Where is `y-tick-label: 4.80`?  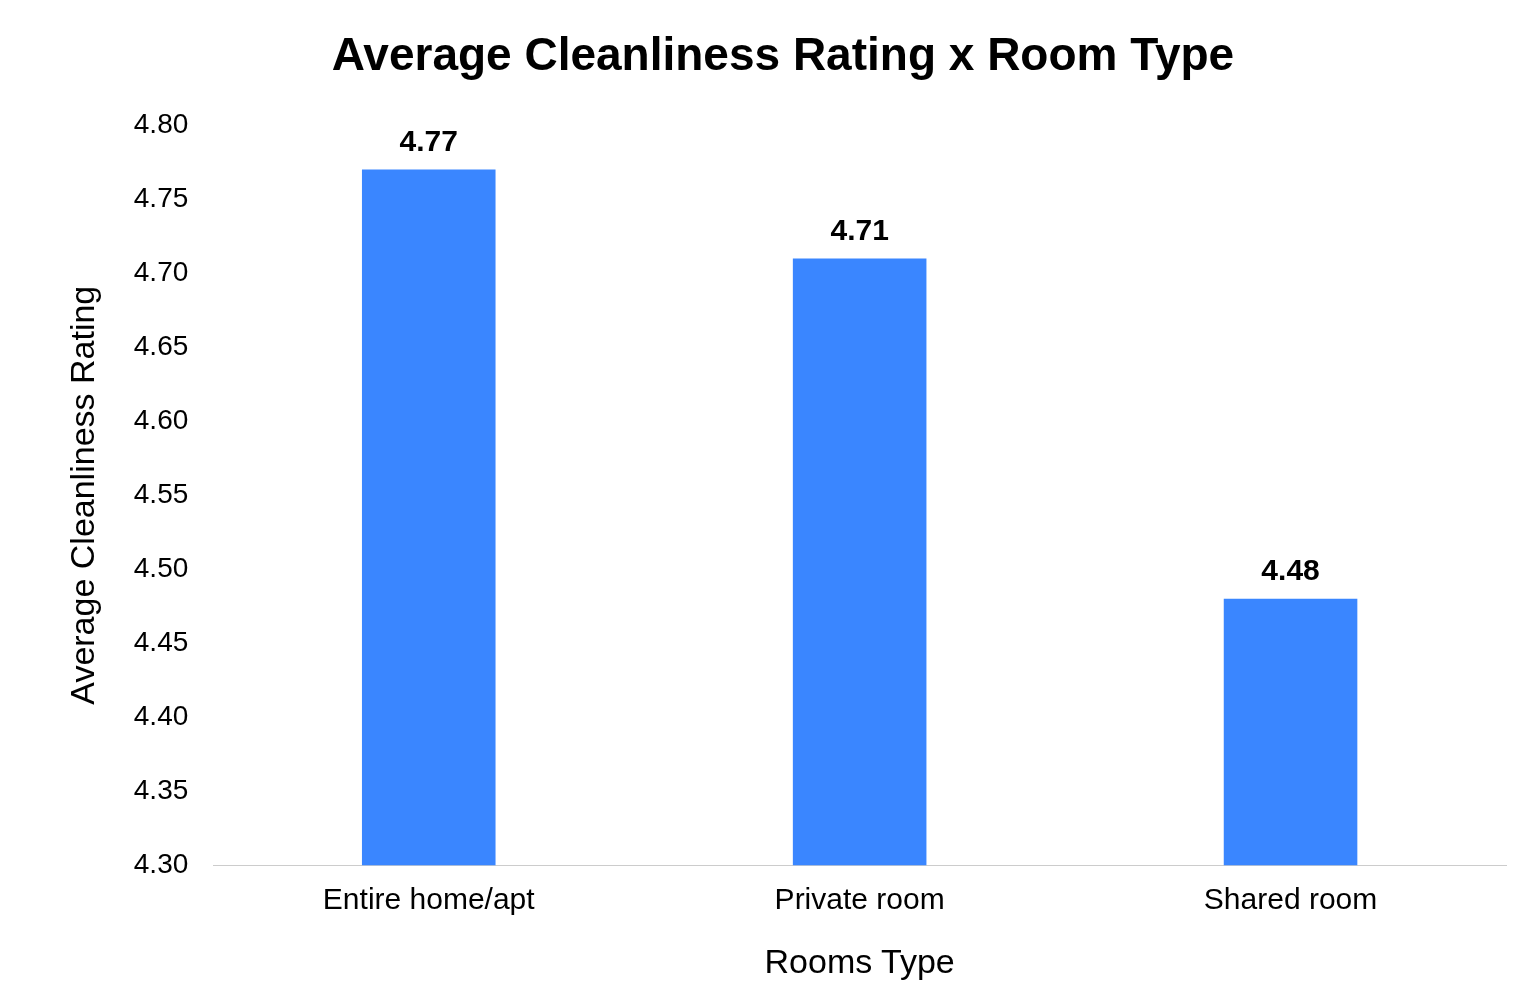 y-tick-label: 4.80 is located at coordinates (161, 123).